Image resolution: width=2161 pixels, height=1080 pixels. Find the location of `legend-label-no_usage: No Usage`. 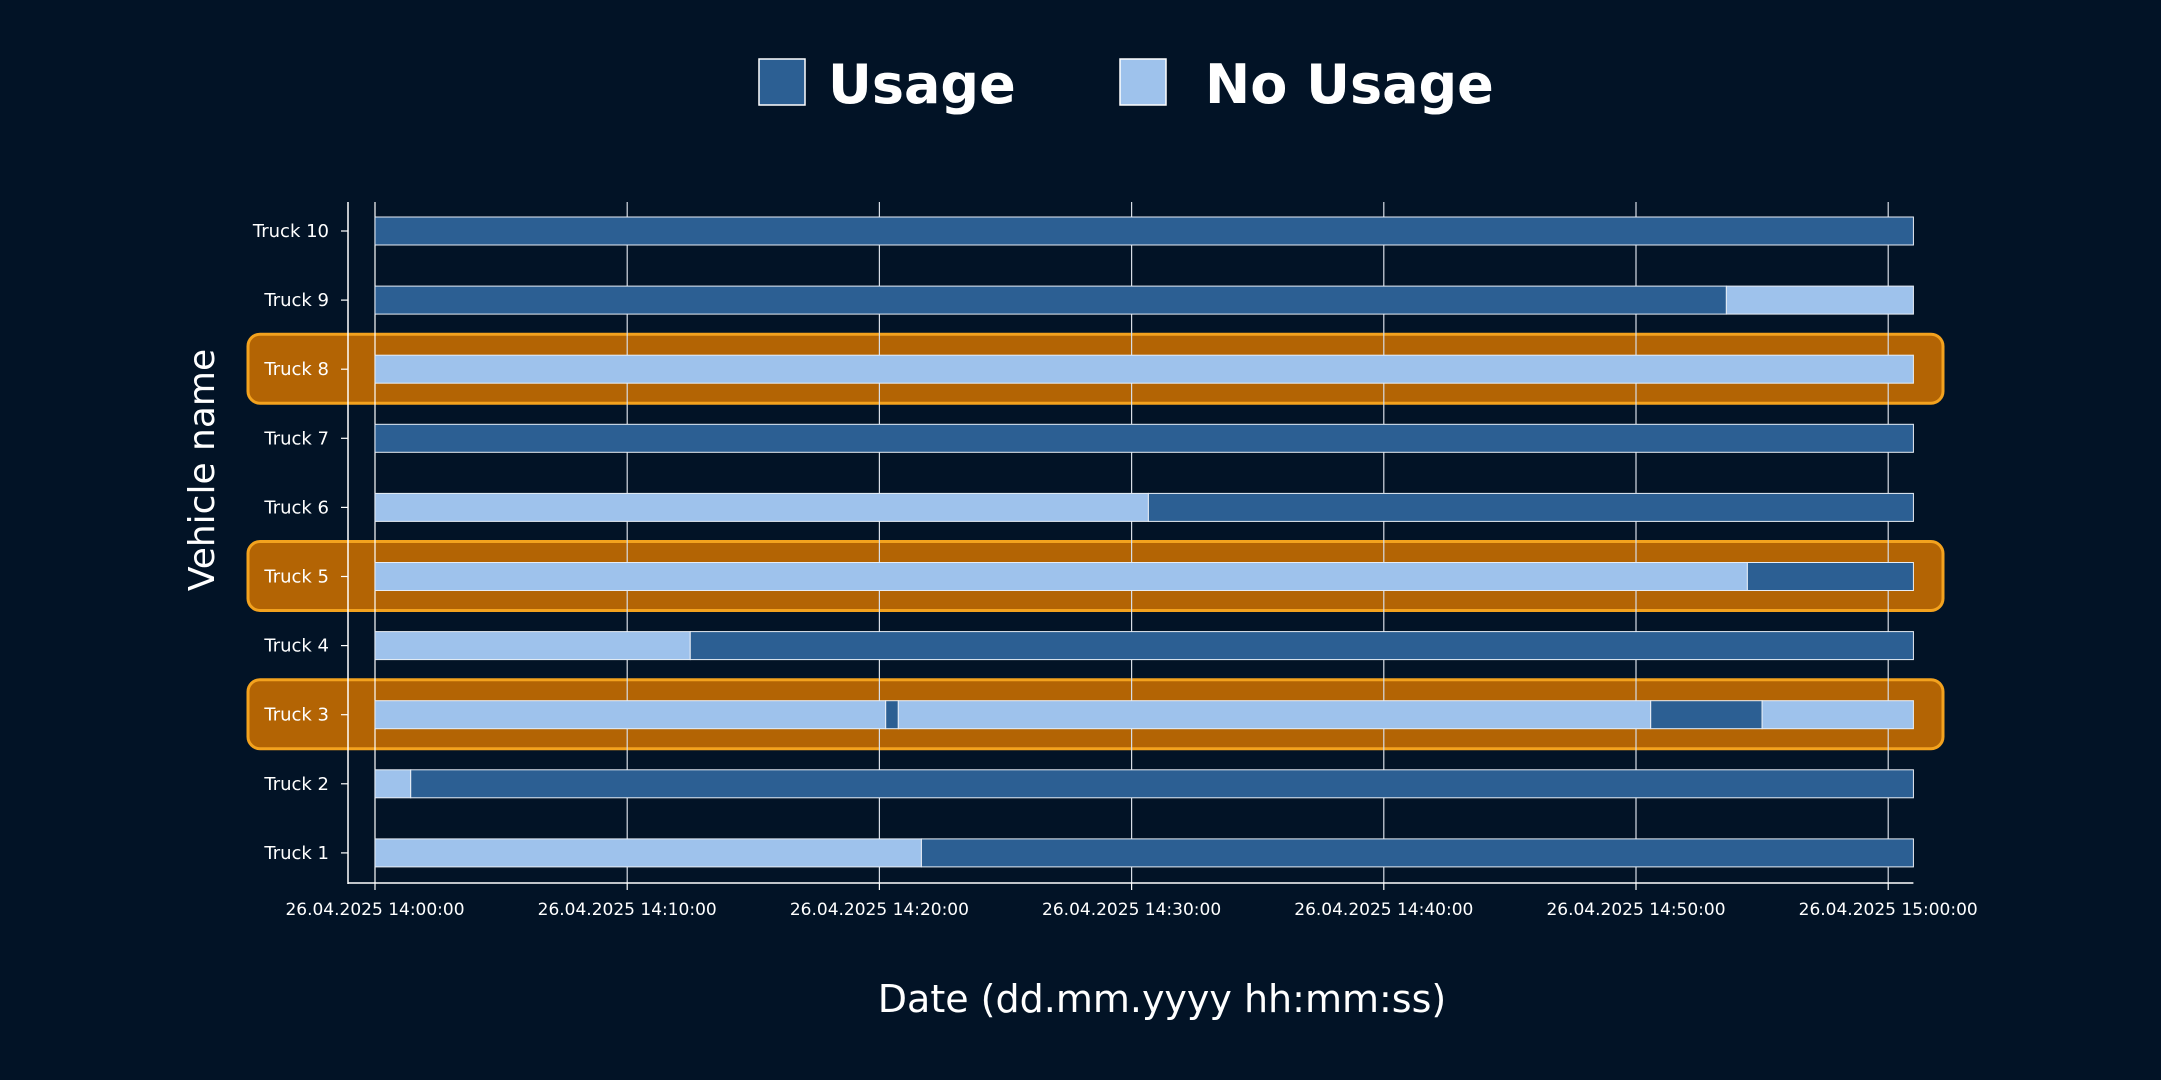

legend-label-no_usage: No Usage is located at coordinates (1349, 84).